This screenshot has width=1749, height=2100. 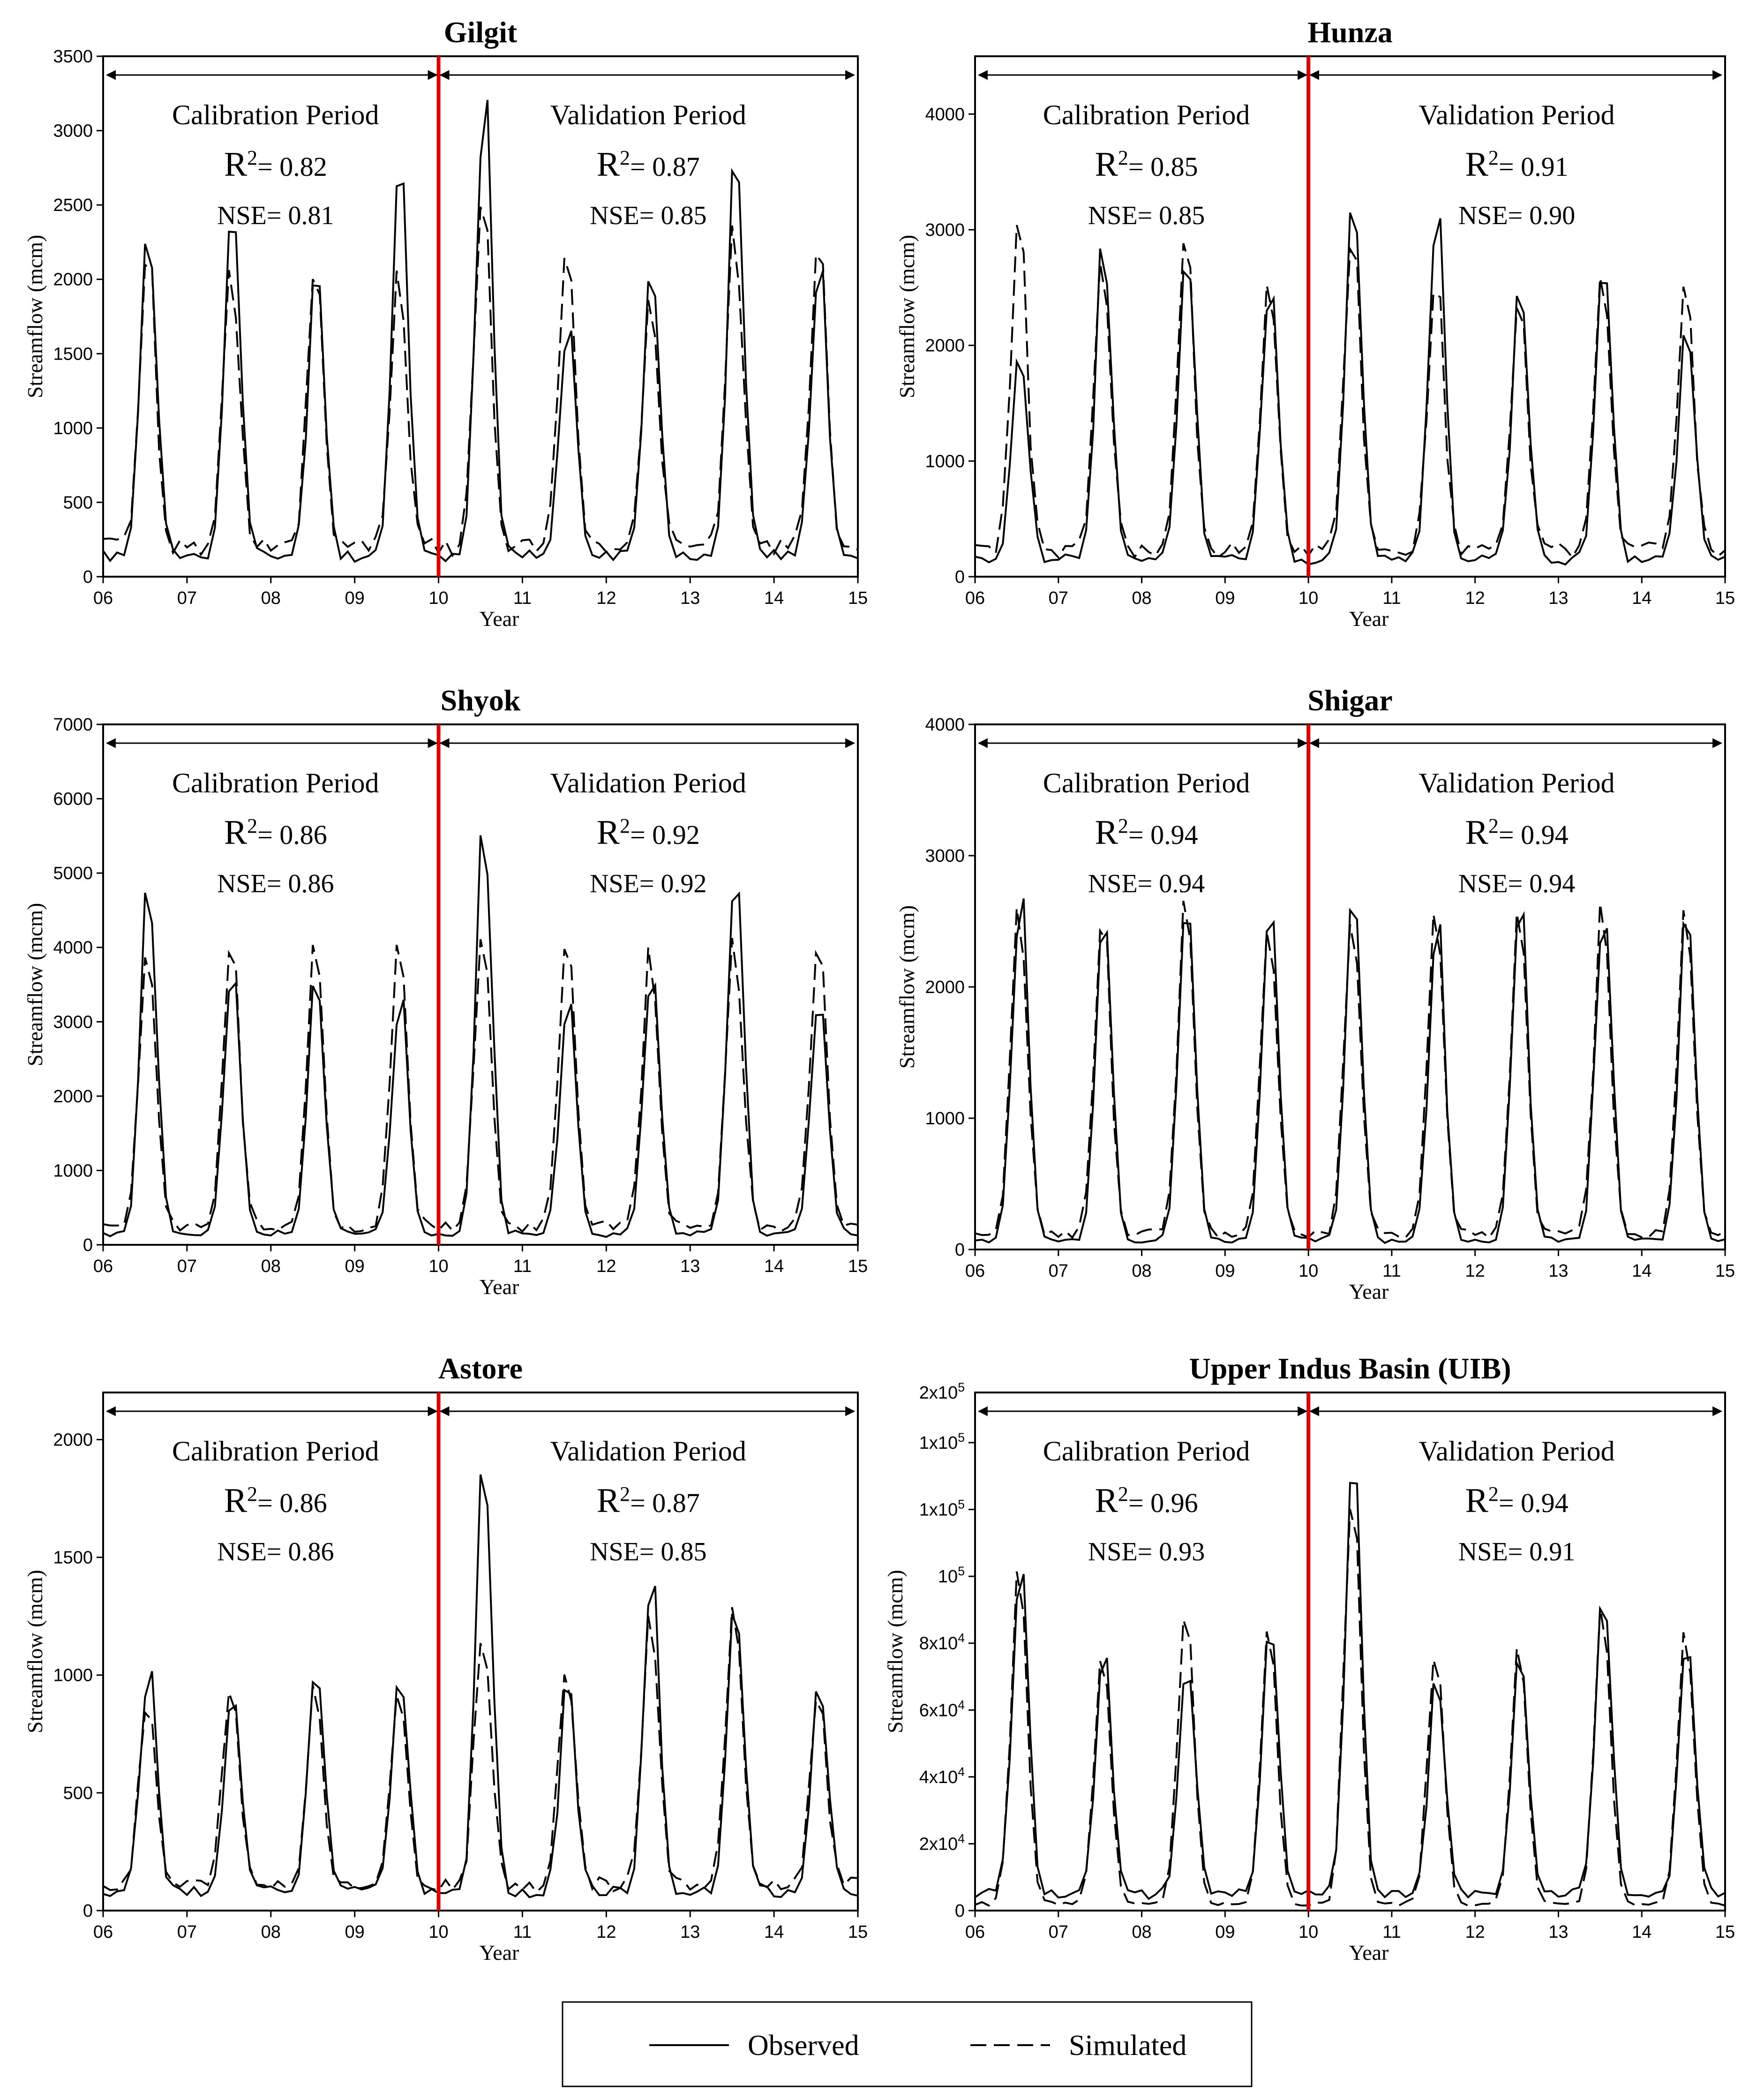 I want to click on y-tick-label: 500, so click(x=78, y=1793).